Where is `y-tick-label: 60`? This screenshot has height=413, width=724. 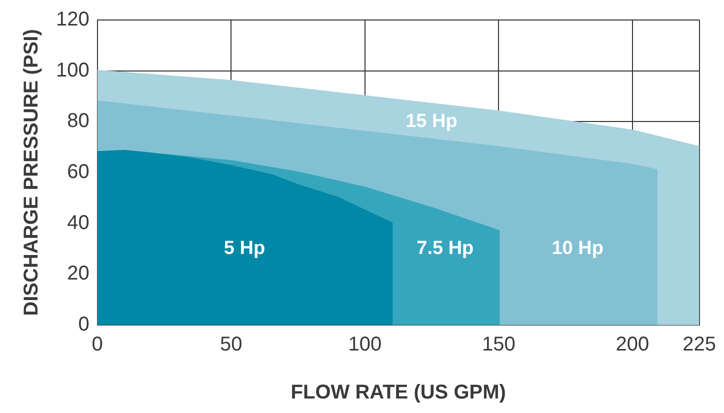
y-tick-label: 60 is located at coordinates (78, 172).